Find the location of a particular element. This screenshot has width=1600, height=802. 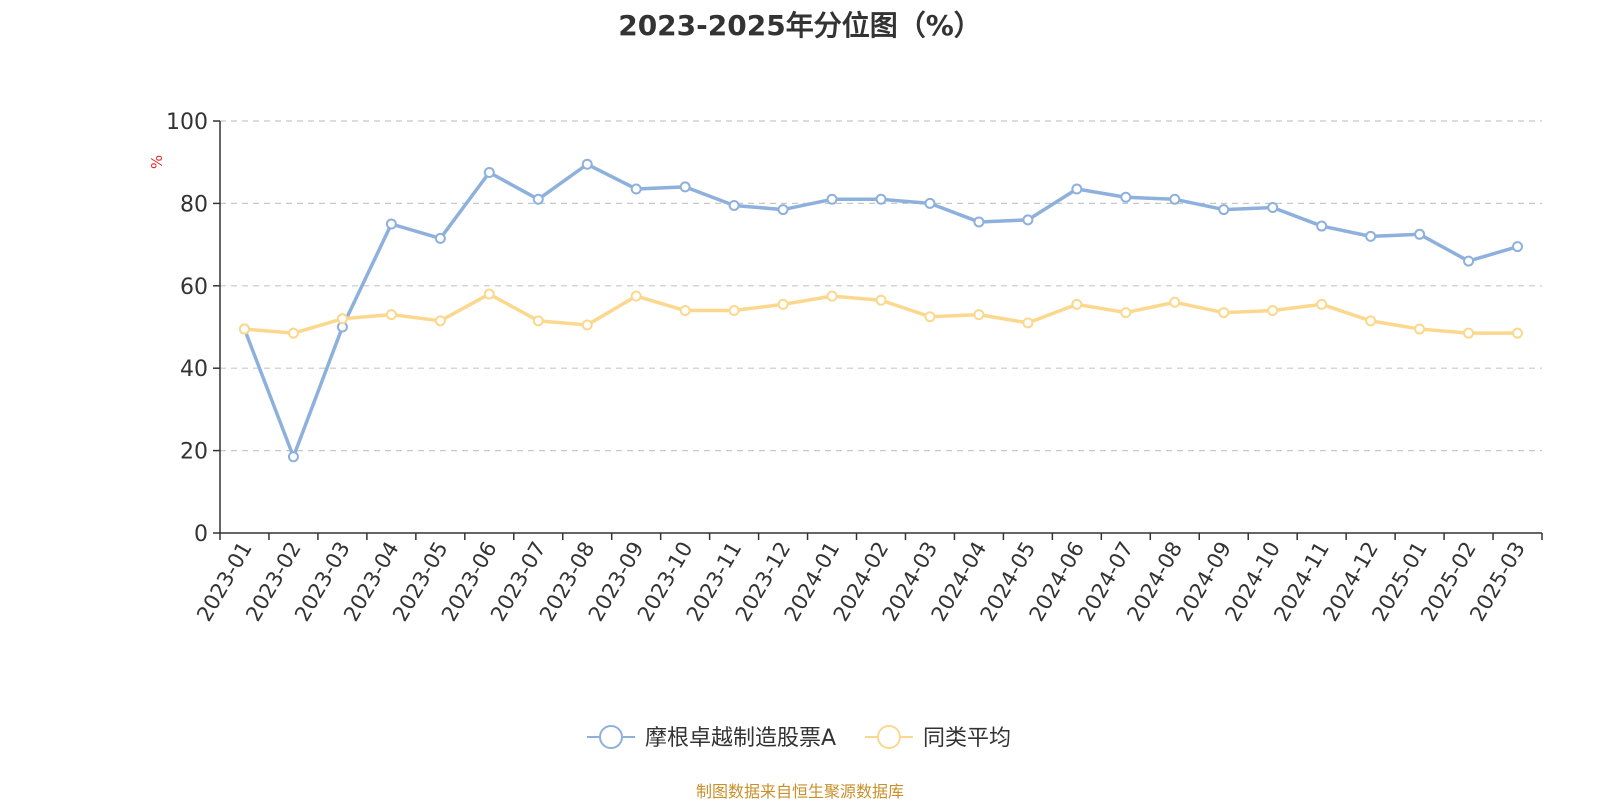

legend-layer: 摩根卓越制造股票A 同类平均 is located at coordinates (799, 738).